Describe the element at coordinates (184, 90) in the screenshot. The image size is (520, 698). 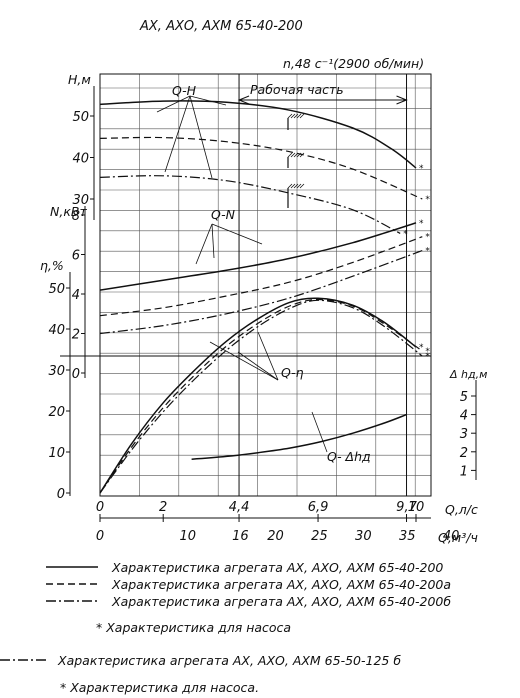
I see `label-q-h: Q-H` at that location.